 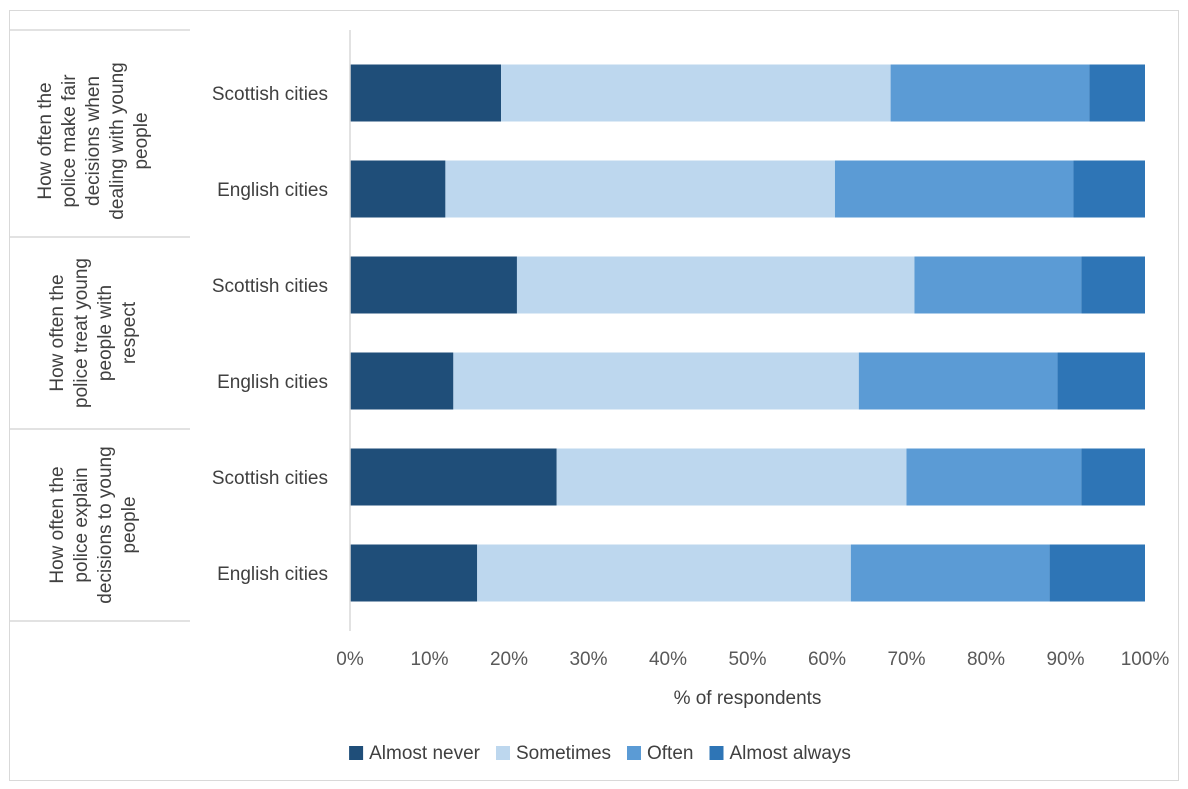 I want to click on x-tick-label: 50%, so click(x=747, y=659).